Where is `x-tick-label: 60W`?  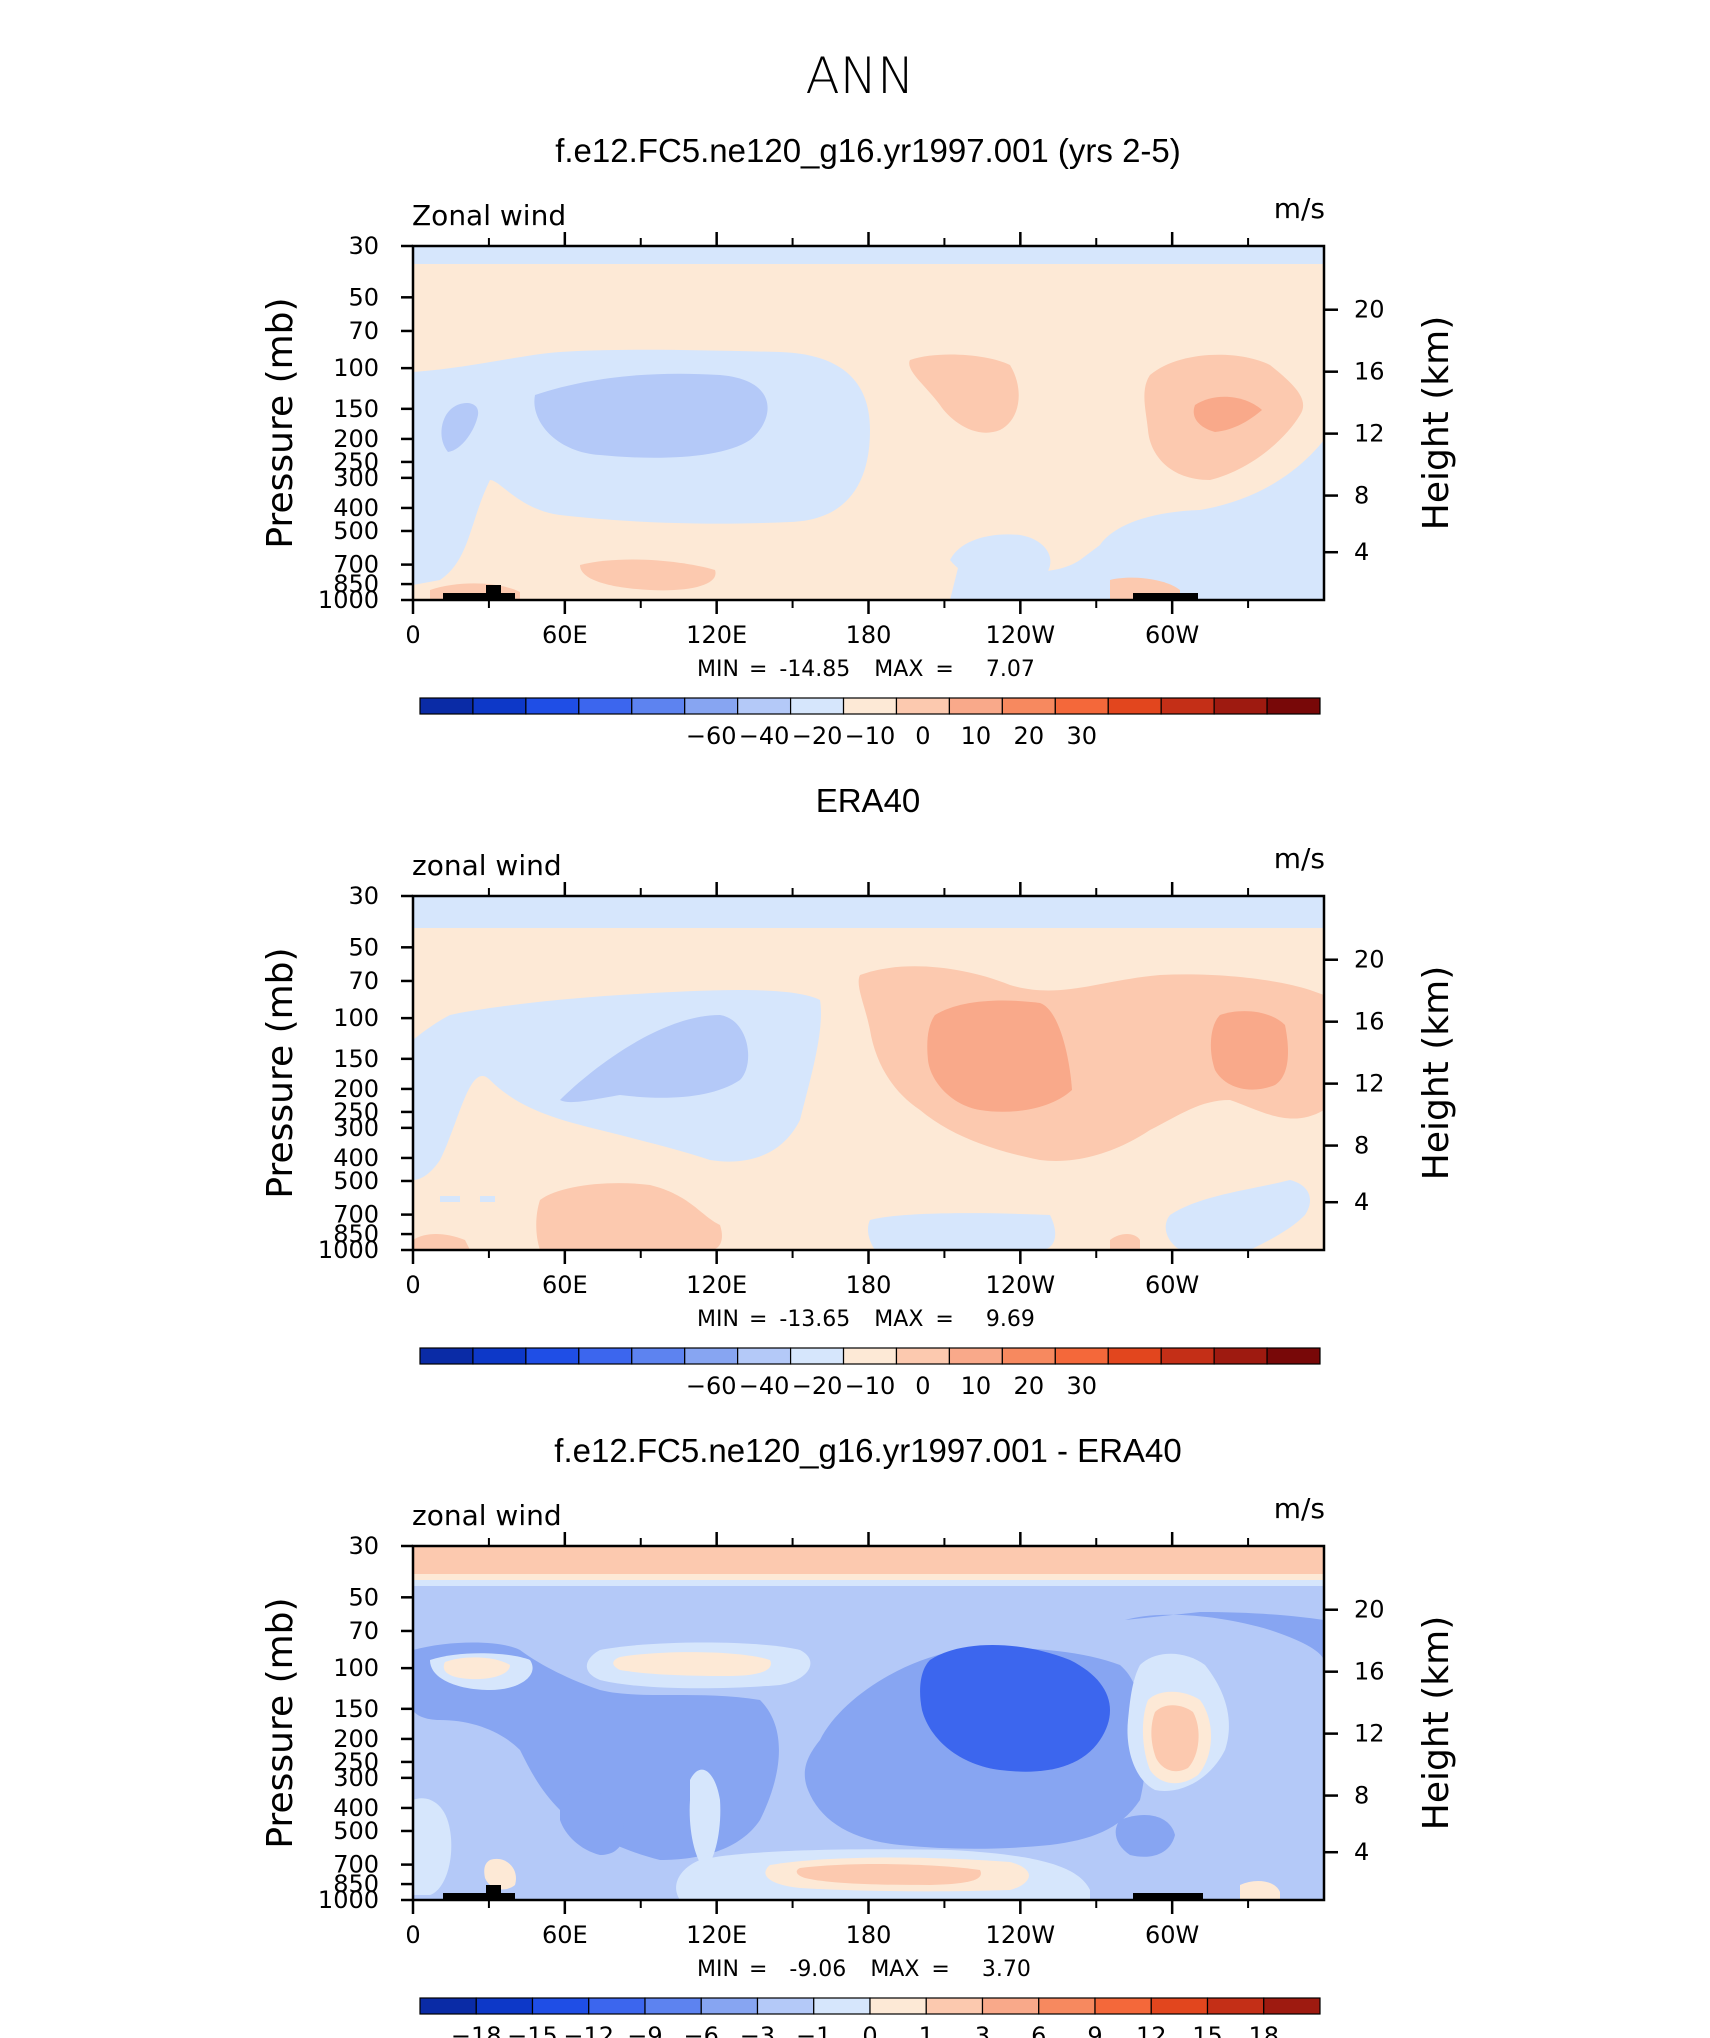 x-tick-label: 60W is located at coordinates (1172, 635).